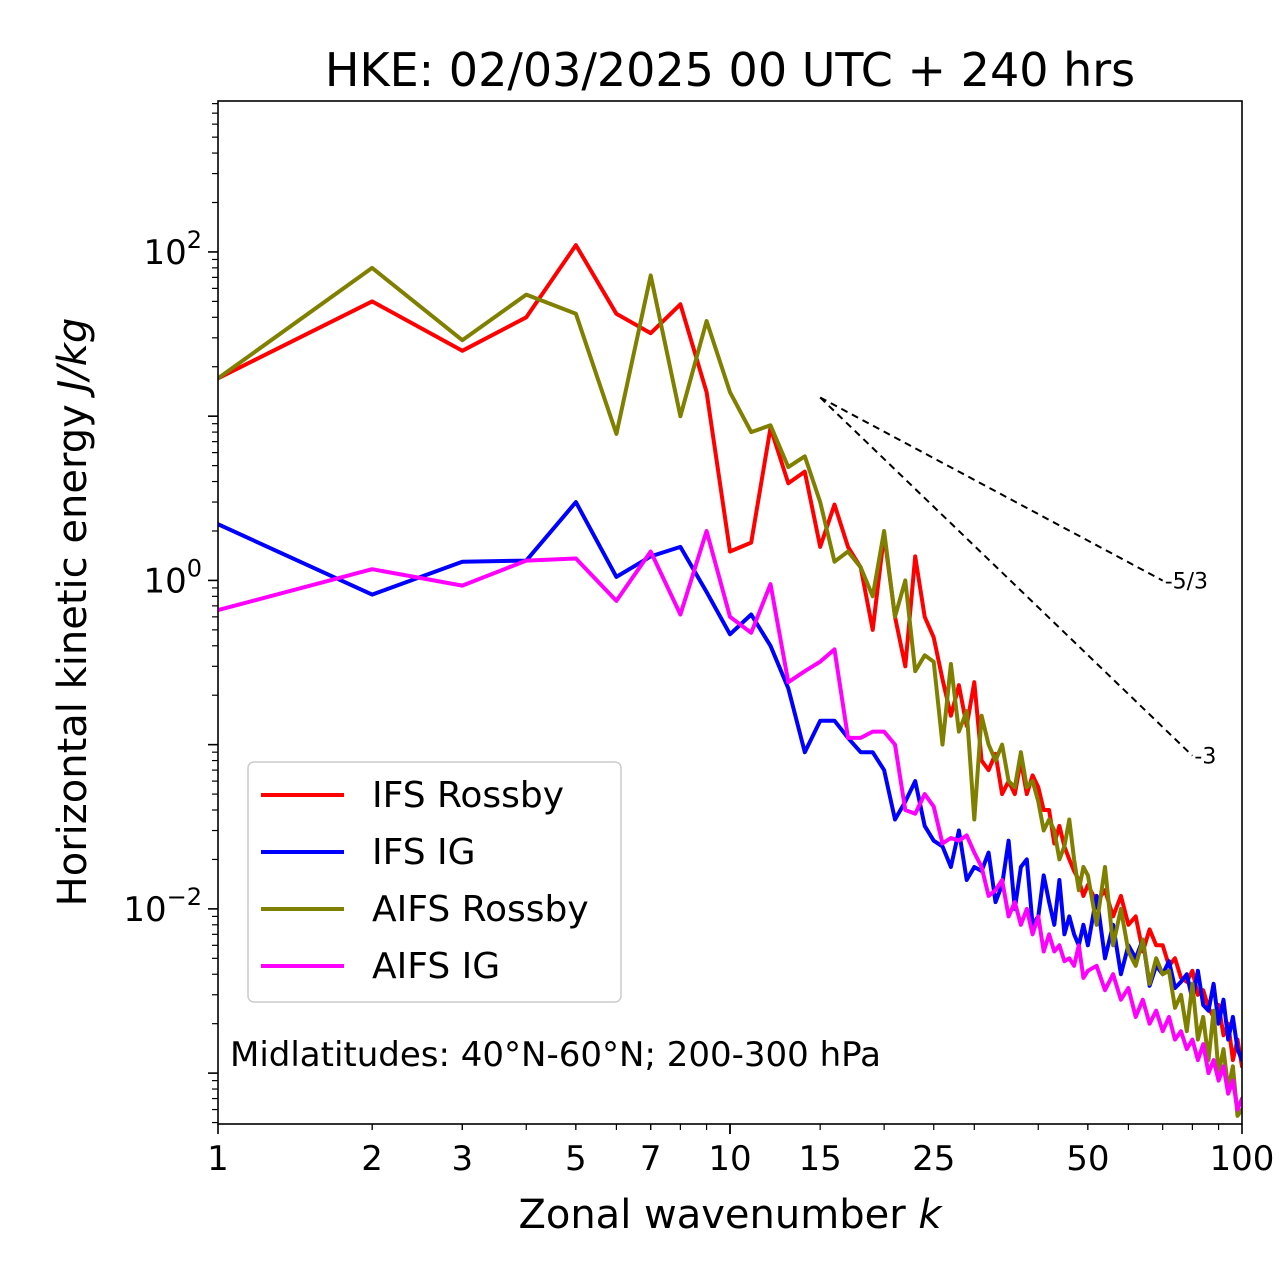 This screenshot has height=1288, width=1280. Describe the element at coordinates (933, 1159) in the screenshot. I see `x-tick-label: 25` at that location.